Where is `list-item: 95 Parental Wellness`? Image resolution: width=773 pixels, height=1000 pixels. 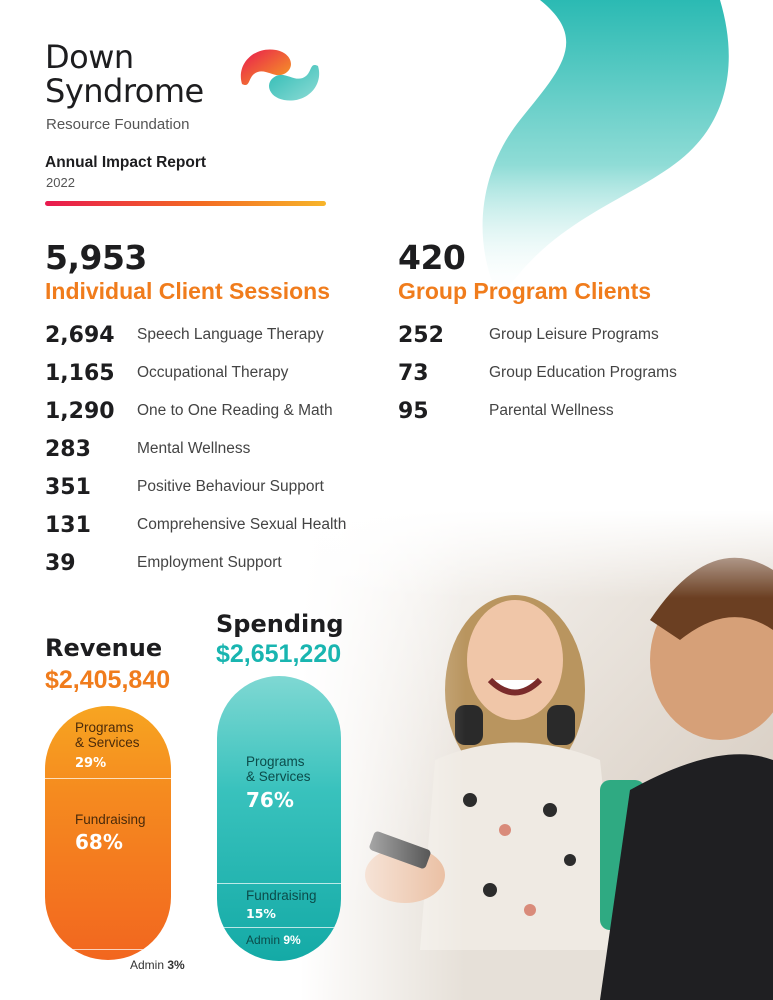 list-item: 95 Parental Wellness is located at coordinates (506, 411).